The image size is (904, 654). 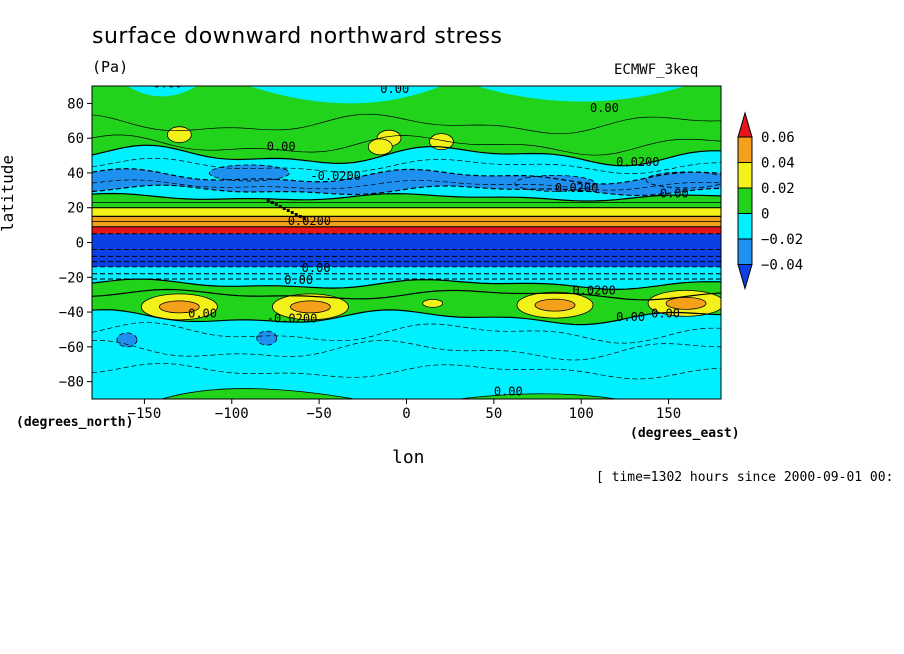 What do you see at coordinates (75, 139) in the screenshot?
I see `y-tick-label: 60` at bounding box center [75, 139].